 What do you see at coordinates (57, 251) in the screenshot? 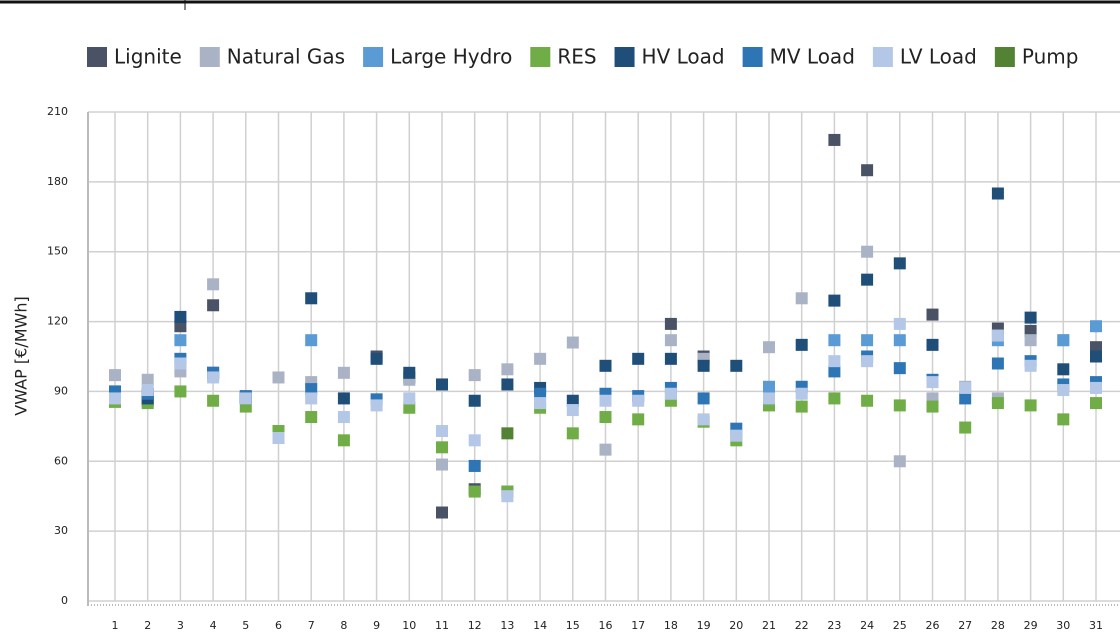
I see `y-tick-label: 150` at bounding box center [57, 251].